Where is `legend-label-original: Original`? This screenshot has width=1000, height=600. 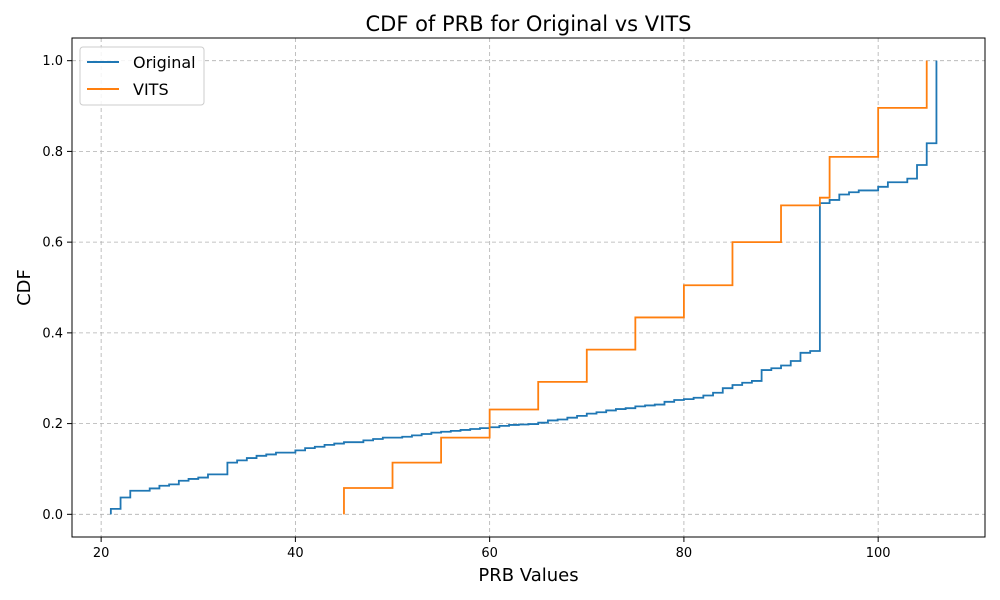
legend-label-original: Original is located at coordinates (164, 62).